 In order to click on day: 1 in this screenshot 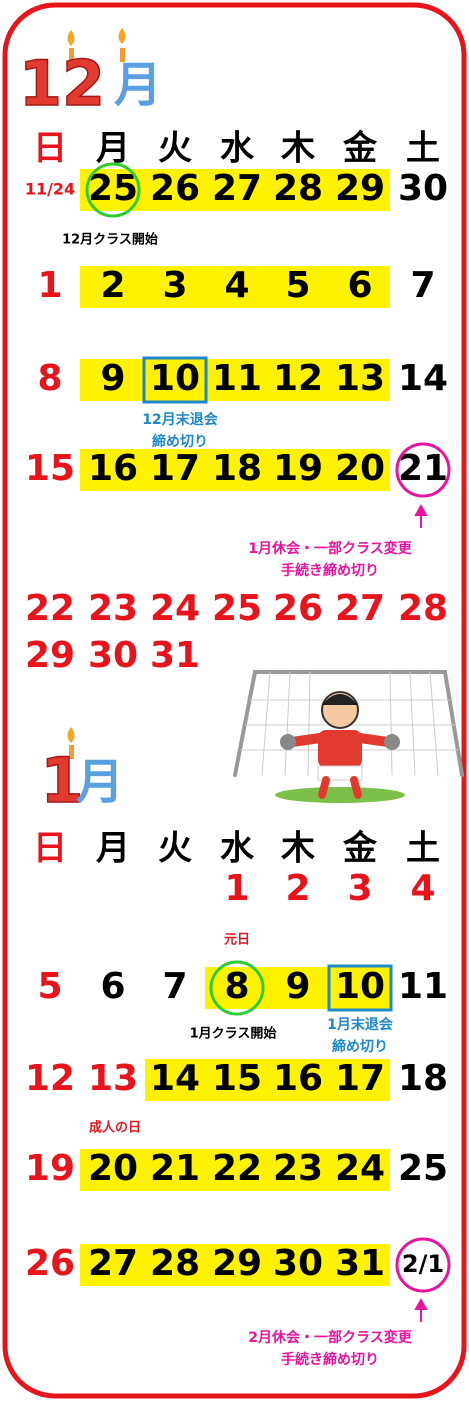, I will do `click(236, 888)`.